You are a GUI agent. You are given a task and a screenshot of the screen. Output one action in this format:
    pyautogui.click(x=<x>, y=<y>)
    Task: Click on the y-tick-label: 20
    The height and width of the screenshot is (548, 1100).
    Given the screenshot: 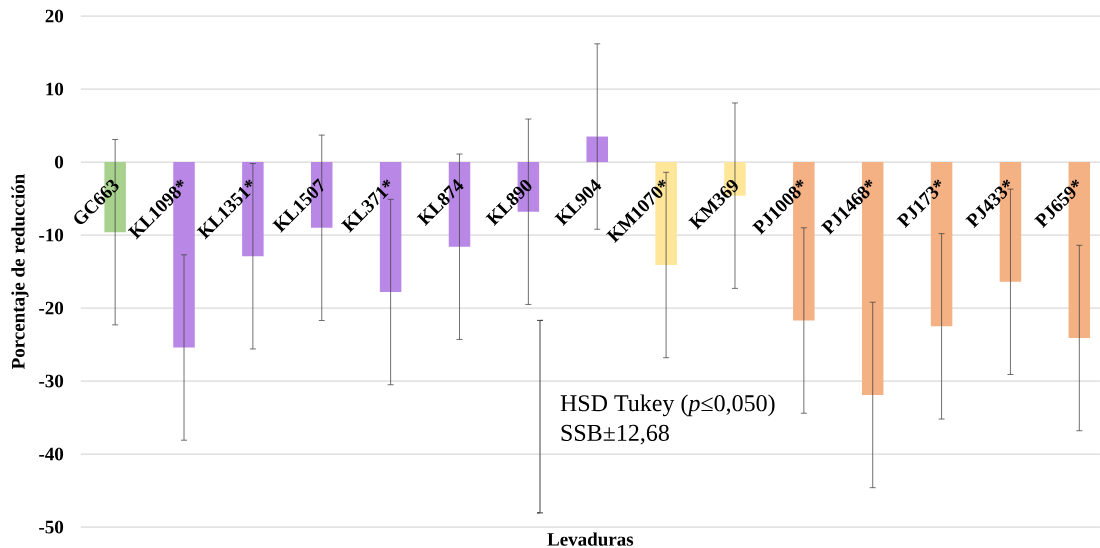 What is the action you would take?
    pyautogui.click(x=54, y=16)
    